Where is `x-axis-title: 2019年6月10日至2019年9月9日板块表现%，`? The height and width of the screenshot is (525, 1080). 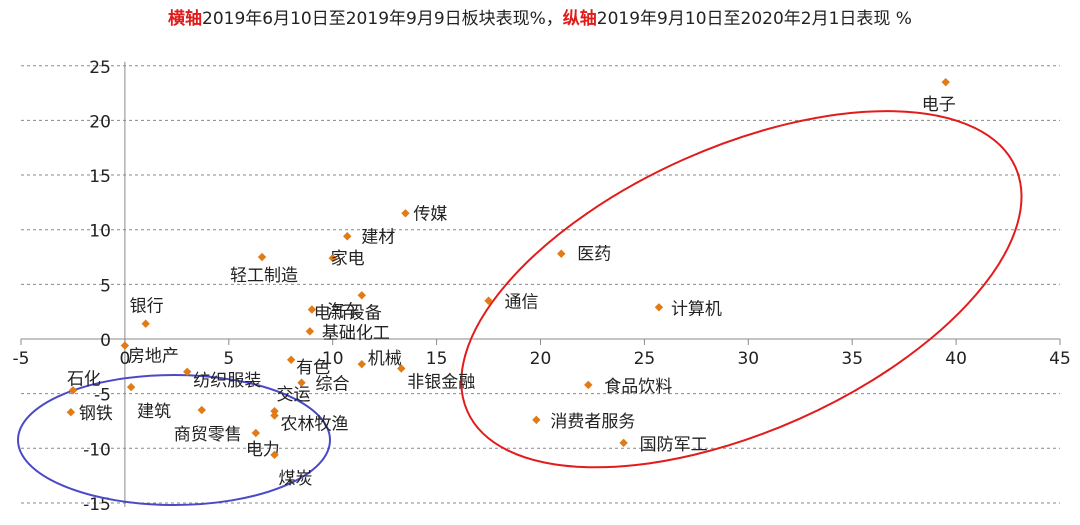
x-axis-title: 2019年6月10日至2019年9月9日板块表现%， is located at coordinates (382, 19).